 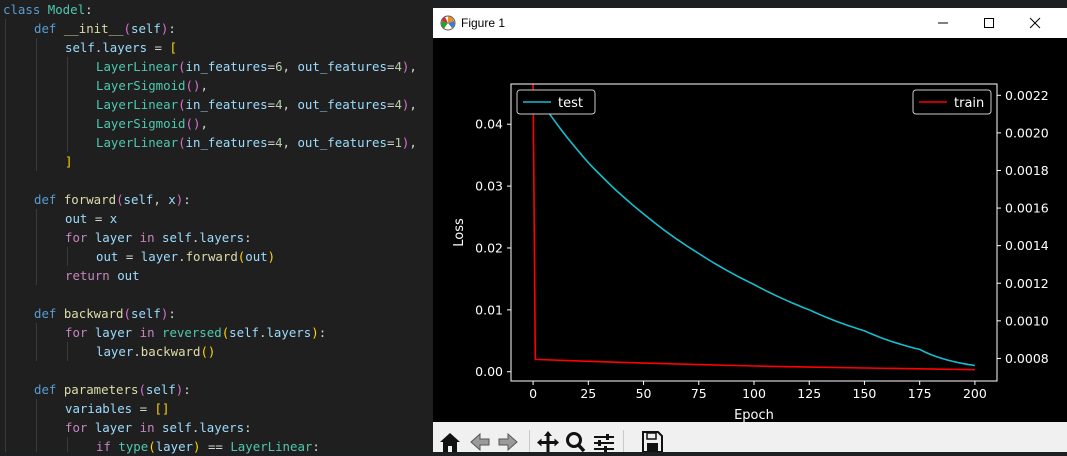 What do you see at coordinates (208, 446) in the screenshot?
I see `code-line: if type(layer) == LayerLinear:` at bounding box center [208, 446].